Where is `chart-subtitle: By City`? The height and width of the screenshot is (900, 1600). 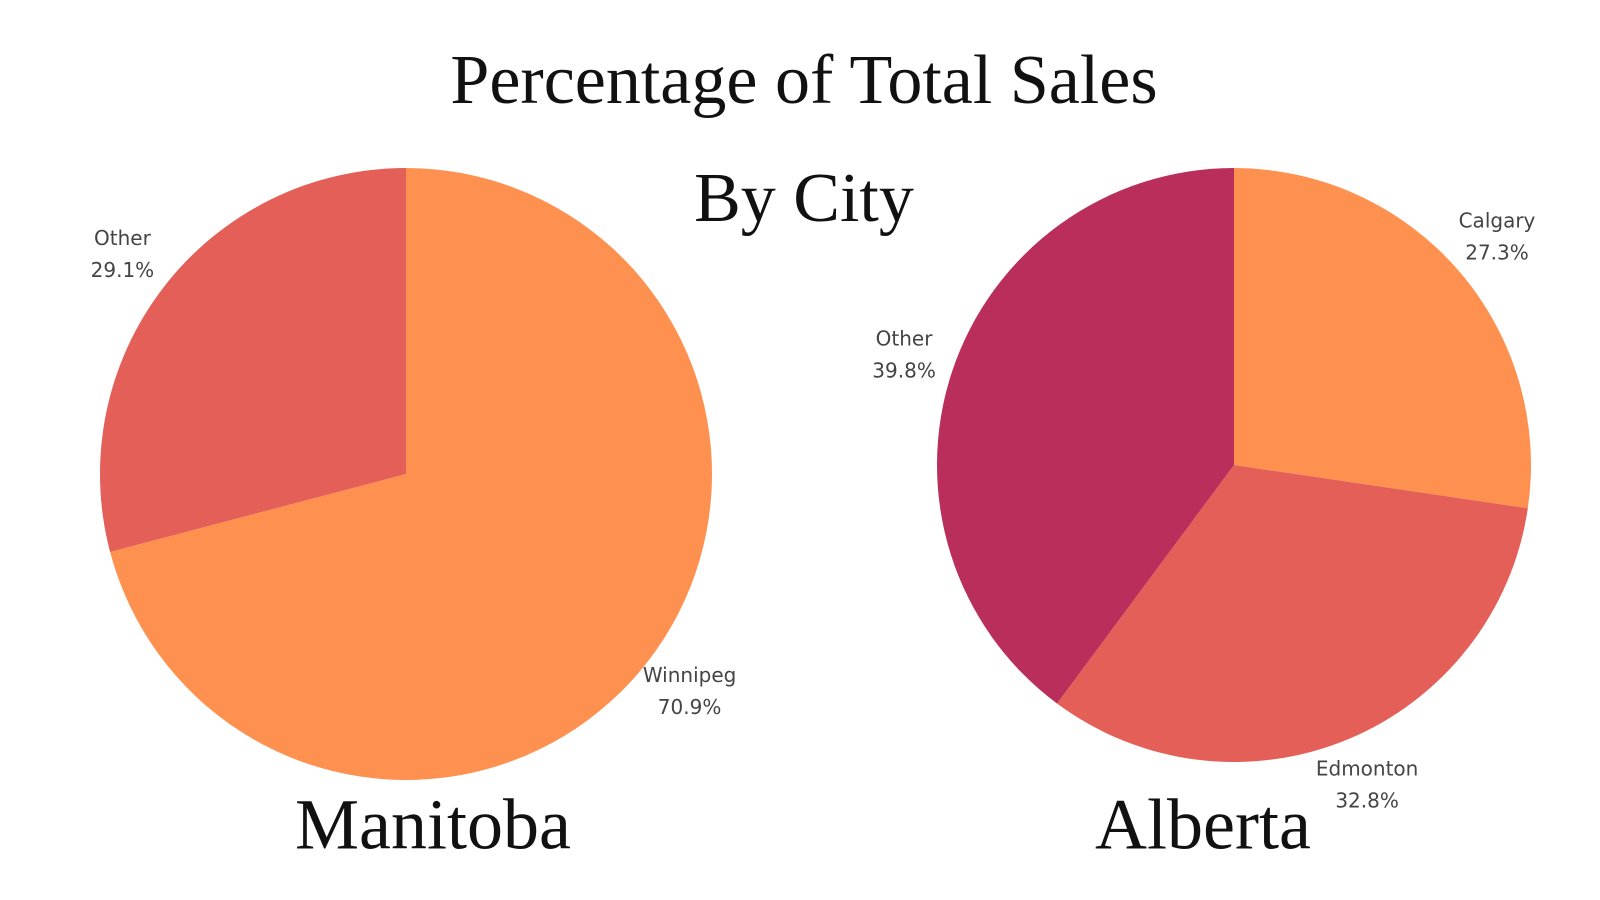 chart-subtitle: By City is located at coordinates (804, 198).